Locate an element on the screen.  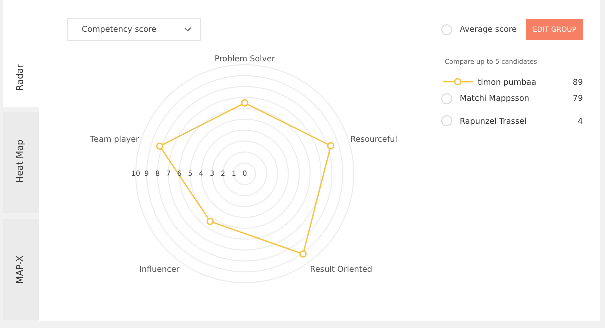
spoke-label: Resourceful is located at coordinates (374, 139).